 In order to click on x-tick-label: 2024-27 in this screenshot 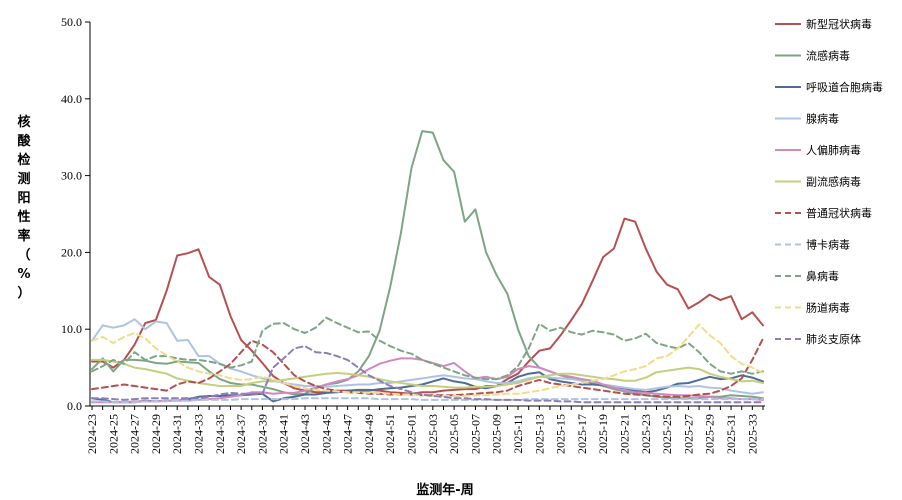, I will do `click(135, 434)`.